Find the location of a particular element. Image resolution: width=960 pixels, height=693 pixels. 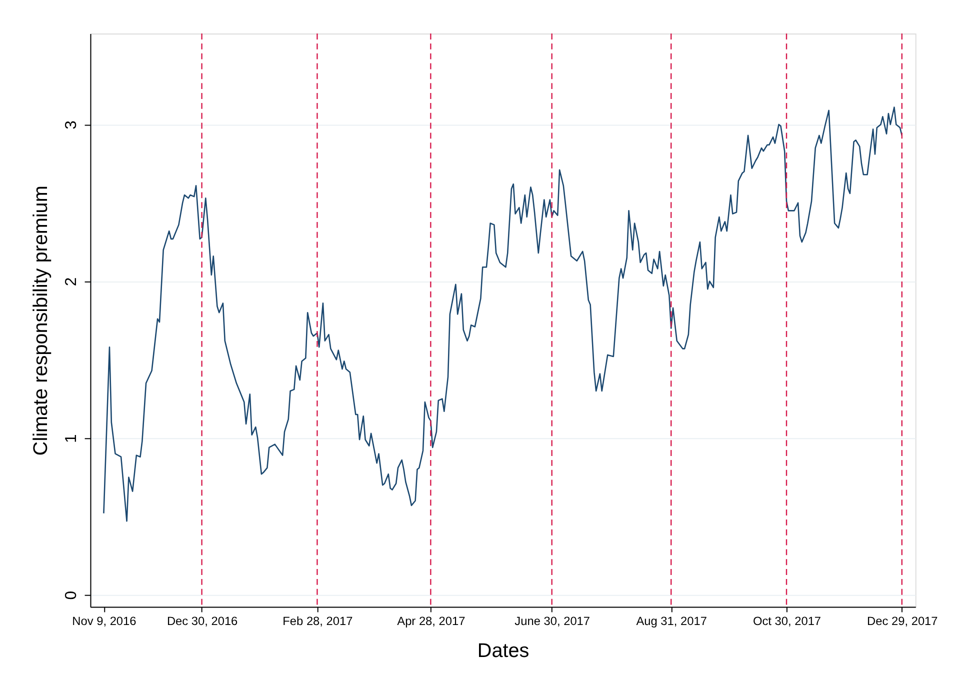

x-tick-label: Apr 28, 2017 is located at coordinates (431, 621).